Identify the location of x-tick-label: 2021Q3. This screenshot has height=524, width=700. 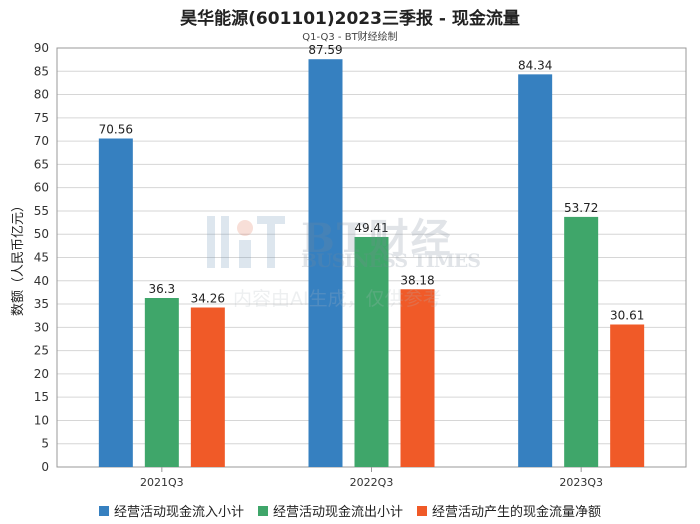
(162, 482).